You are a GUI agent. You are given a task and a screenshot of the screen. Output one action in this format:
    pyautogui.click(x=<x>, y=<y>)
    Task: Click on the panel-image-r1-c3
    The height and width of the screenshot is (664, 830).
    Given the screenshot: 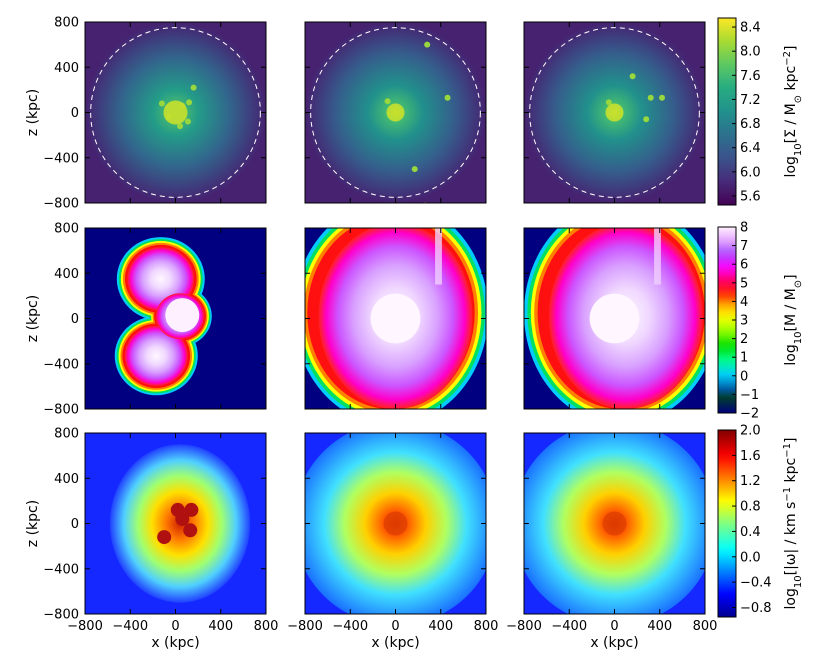 What is the action you would take?
    pyautogui.click(x=614, y=112)
    